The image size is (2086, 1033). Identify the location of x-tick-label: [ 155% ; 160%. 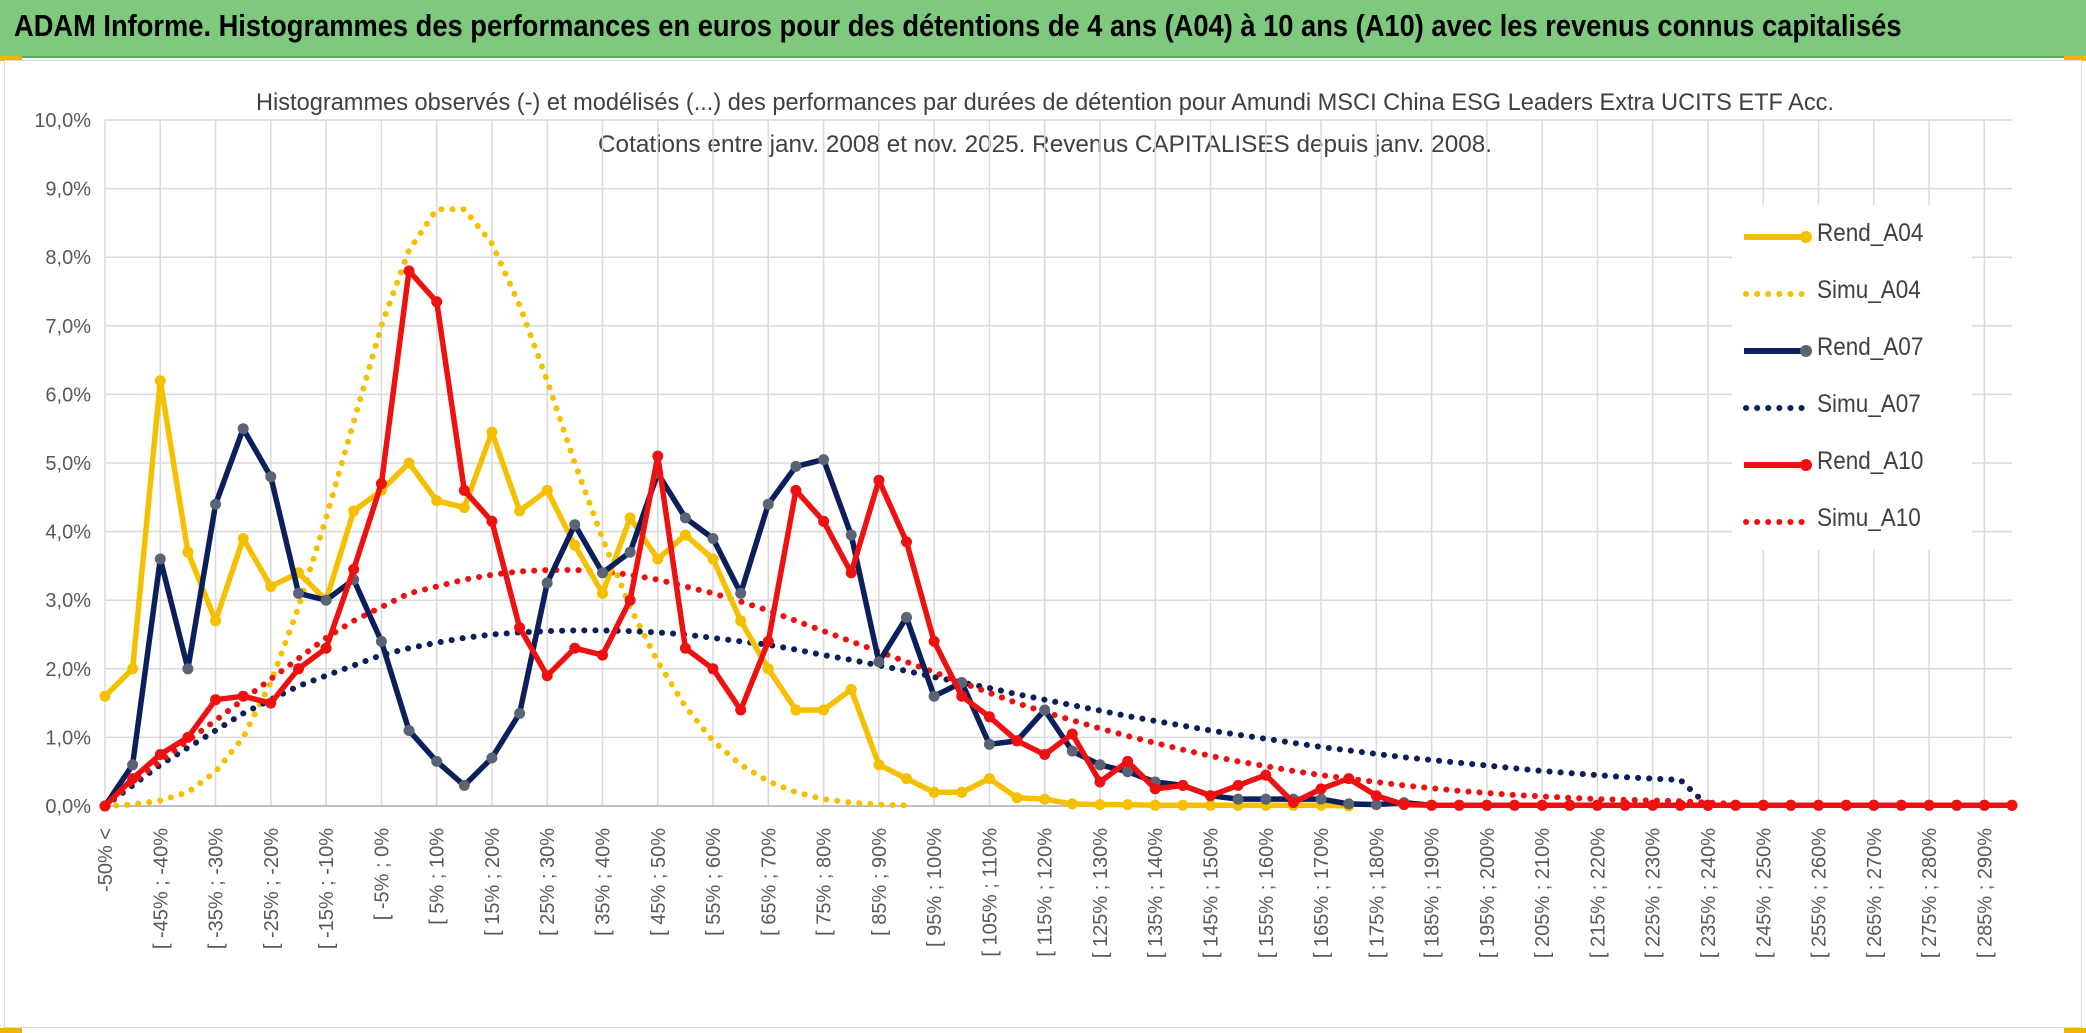
(1267, 893).